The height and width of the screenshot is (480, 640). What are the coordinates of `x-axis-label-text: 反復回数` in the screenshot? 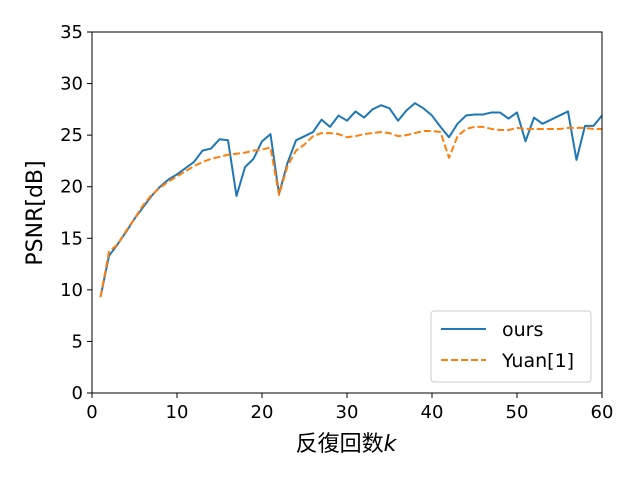 It's located at (340, 444).